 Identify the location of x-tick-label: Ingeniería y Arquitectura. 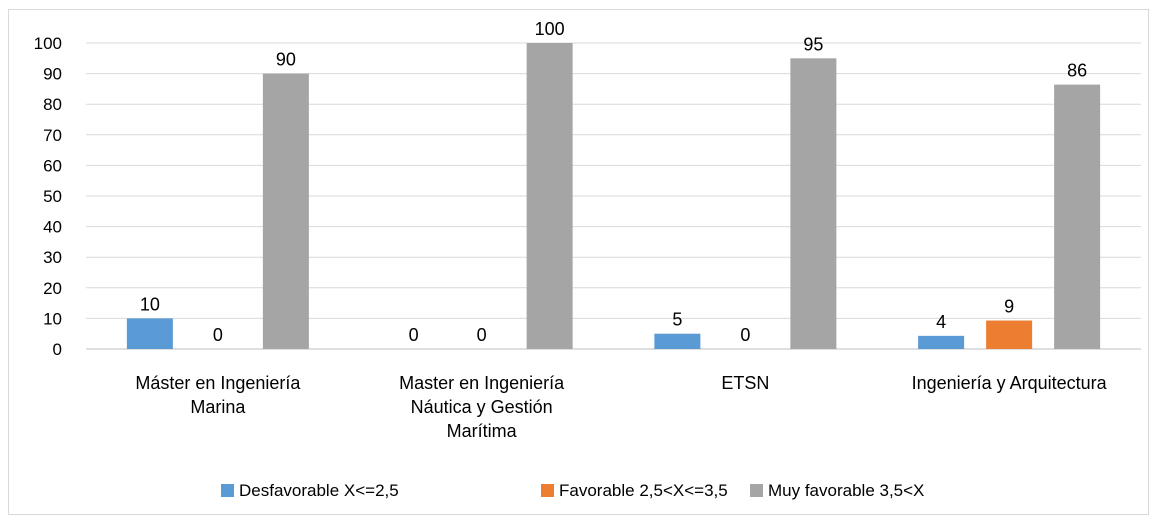
(1010, 383).